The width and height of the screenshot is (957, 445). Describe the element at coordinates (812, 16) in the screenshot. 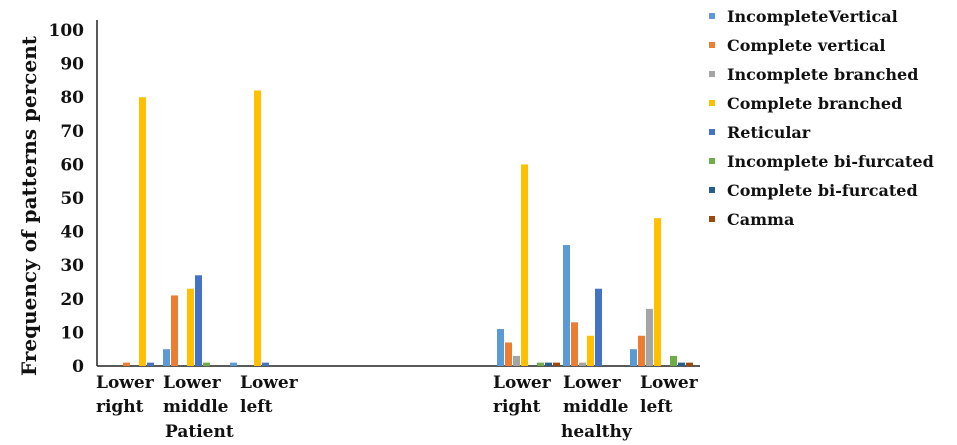

I see `legend-entry: IncompleteVertical` at that location.